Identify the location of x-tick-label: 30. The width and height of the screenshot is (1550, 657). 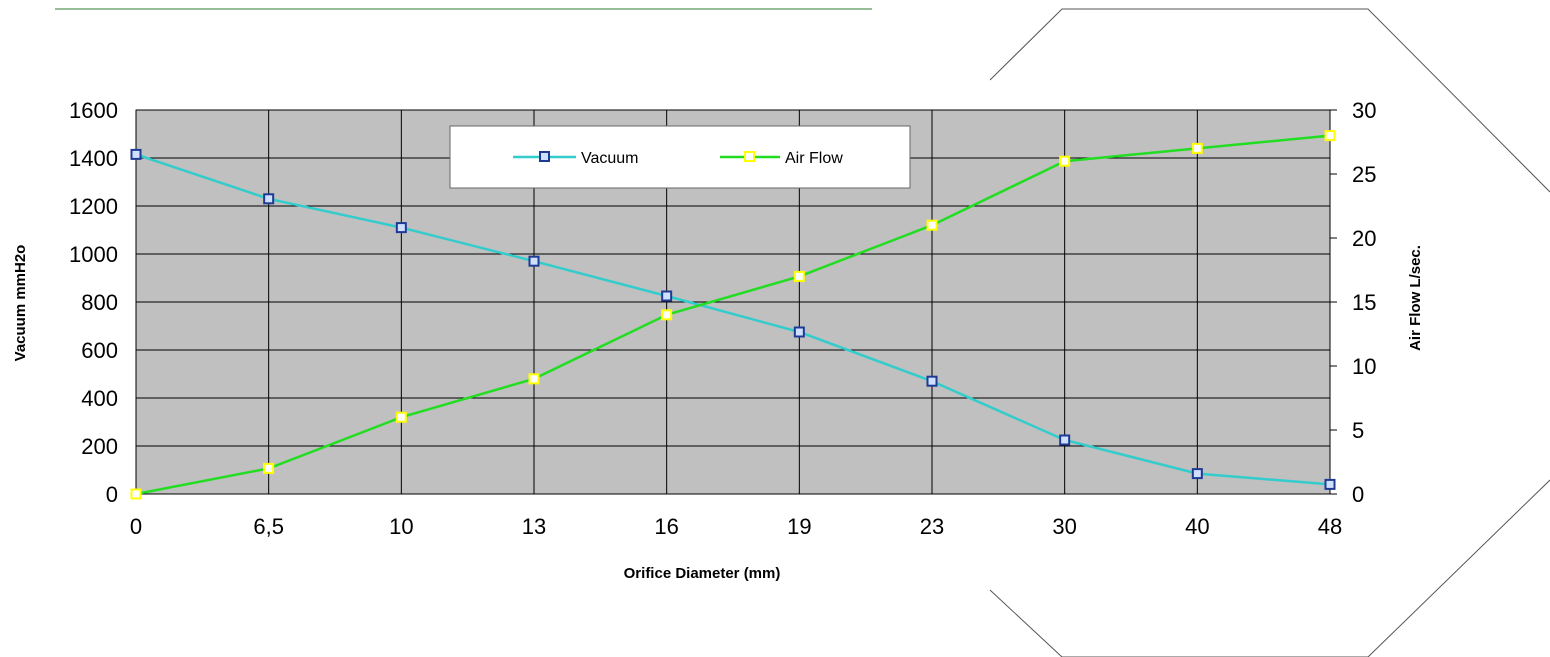
(1064, 526).